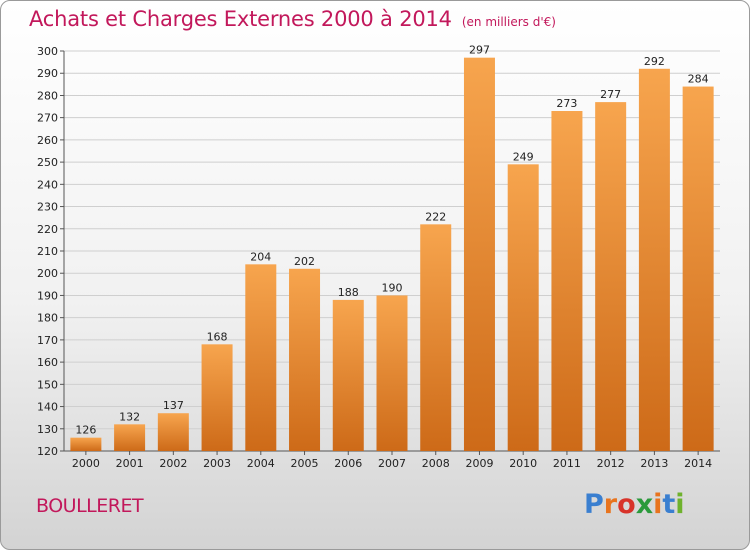  What do you see at coordinates (173, 432) in the screenshot?
I see `bar-2002` at bounding box center [173, 432].